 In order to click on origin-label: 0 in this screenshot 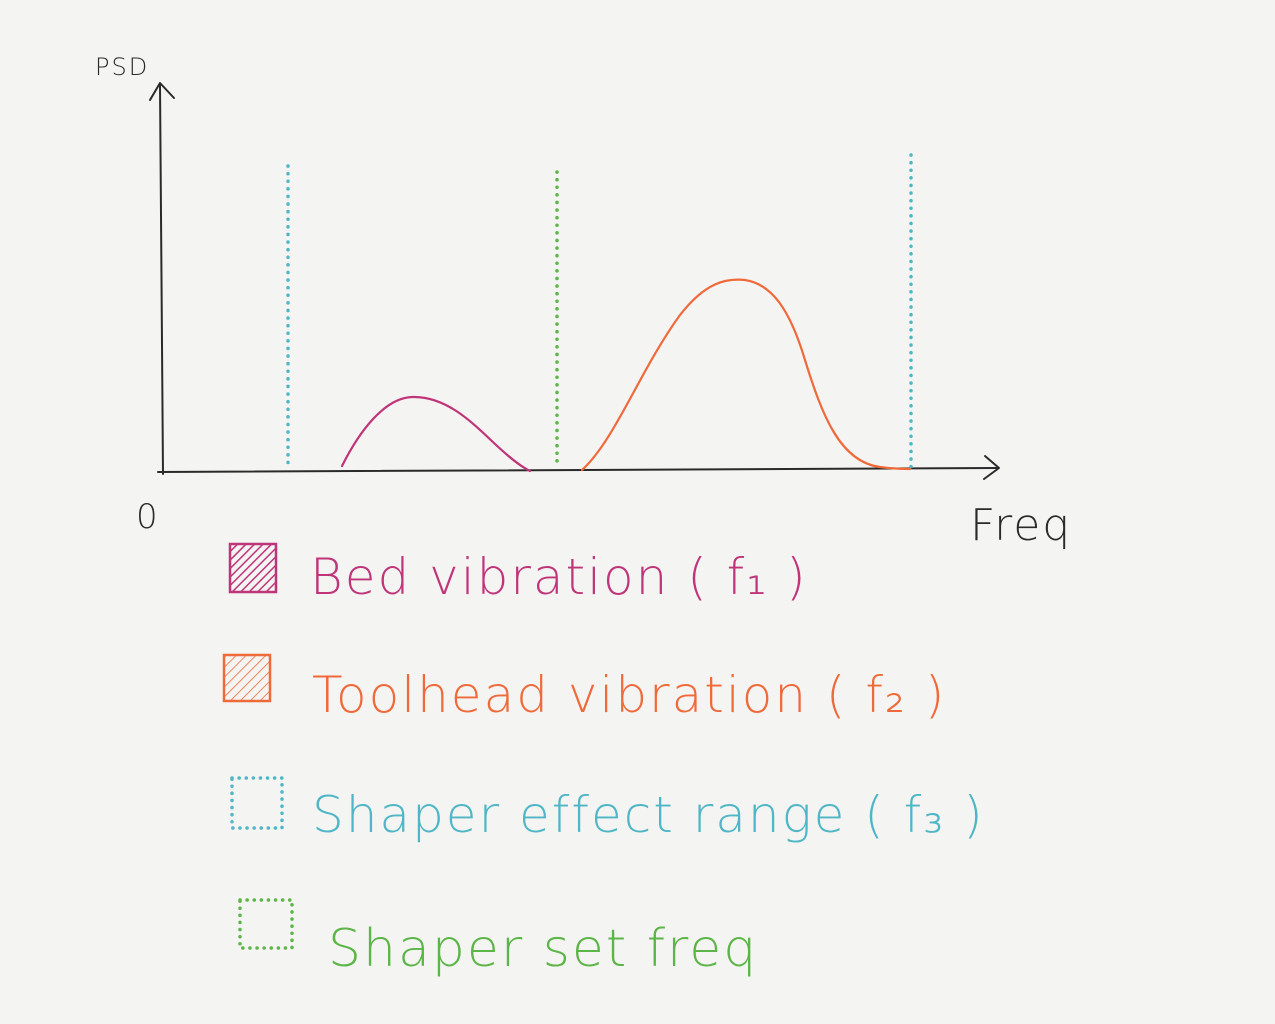, I will do `click(148, 517)`.